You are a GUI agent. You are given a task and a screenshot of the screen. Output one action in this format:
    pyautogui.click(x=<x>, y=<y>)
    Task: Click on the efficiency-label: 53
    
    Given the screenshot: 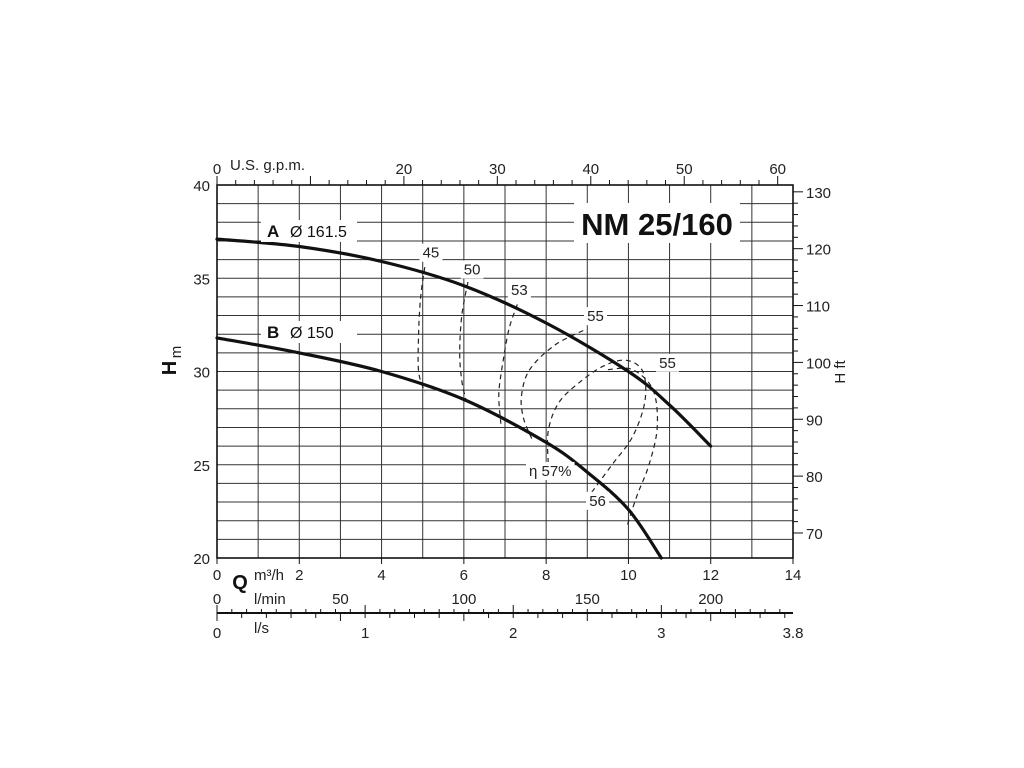 What is the action you would take?
    pyautogui.click(x=519, y=290)
    